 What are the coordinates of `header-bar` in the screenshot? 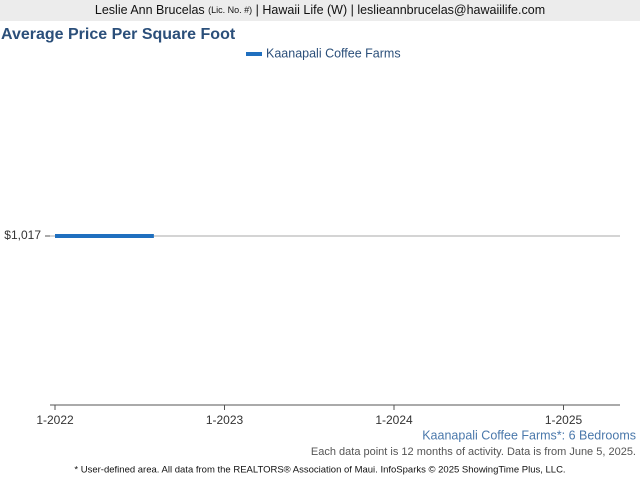 It's located at (320, 10).